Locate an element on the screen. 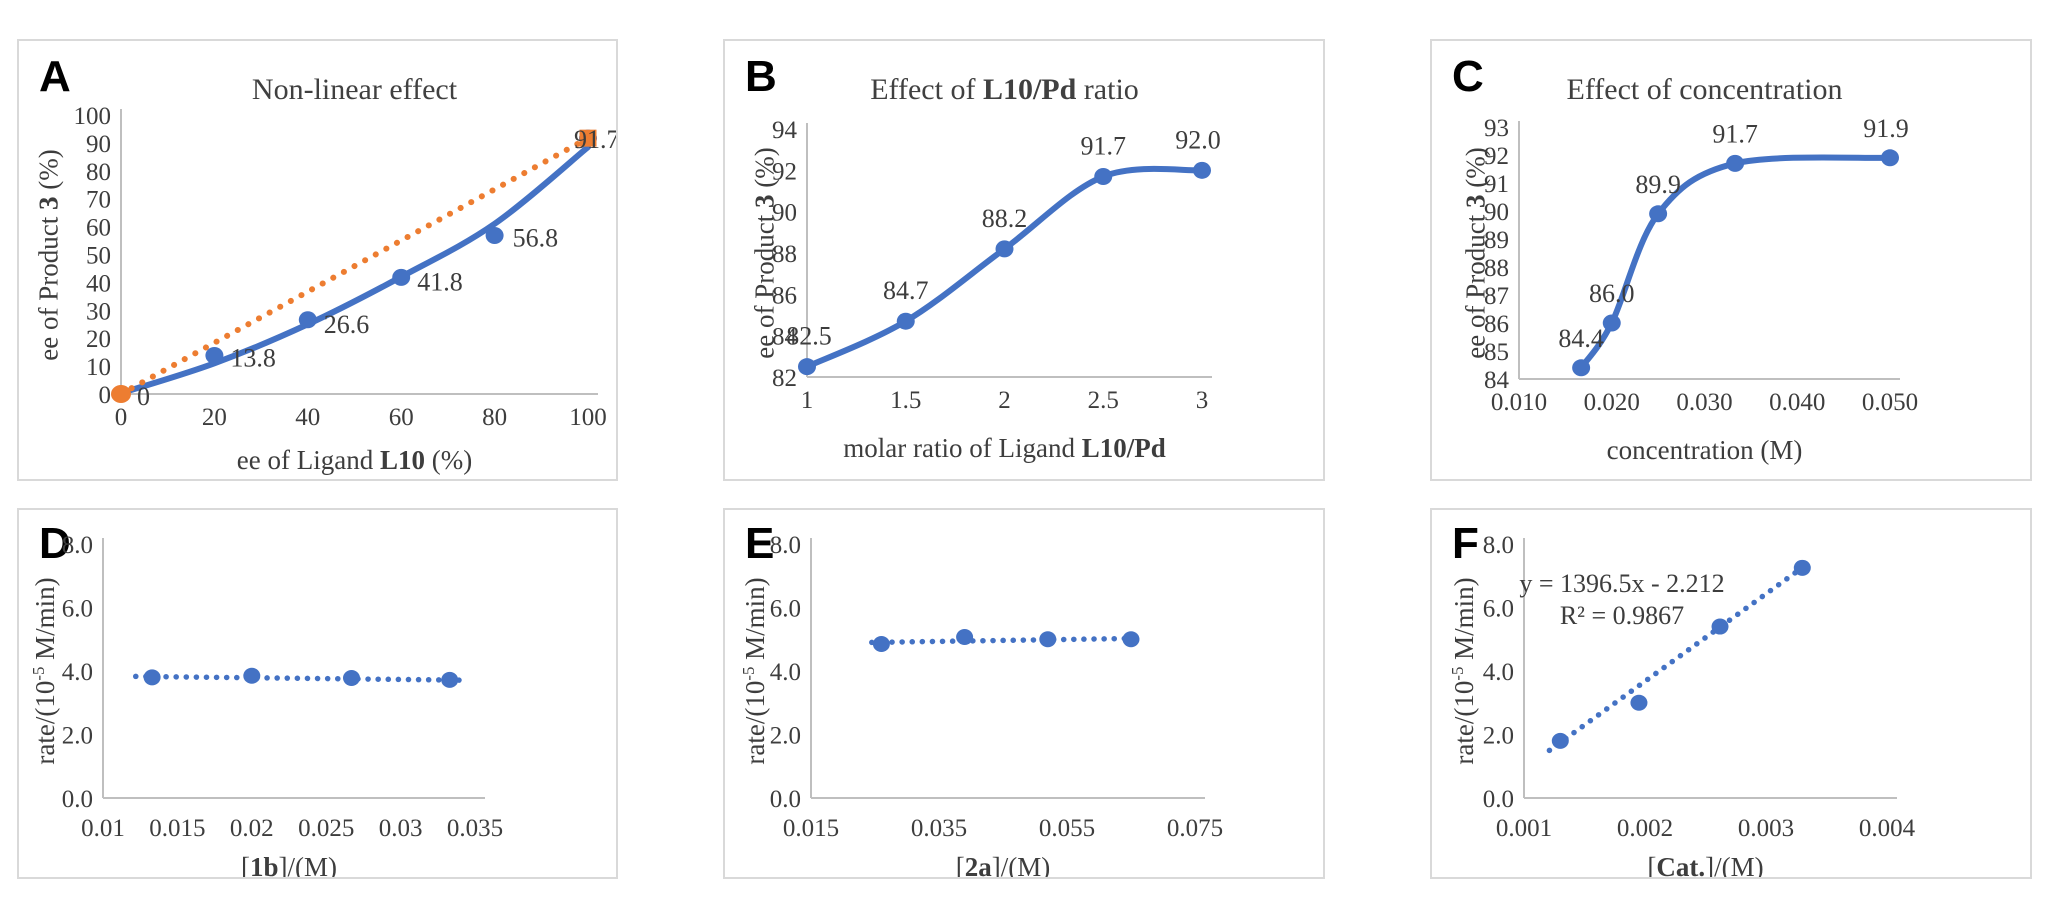 Image resolution: width=2048 pixels, height=899 pixels. rate-vs-1b-trend-dotted-line is located at coordinates (300, 678).